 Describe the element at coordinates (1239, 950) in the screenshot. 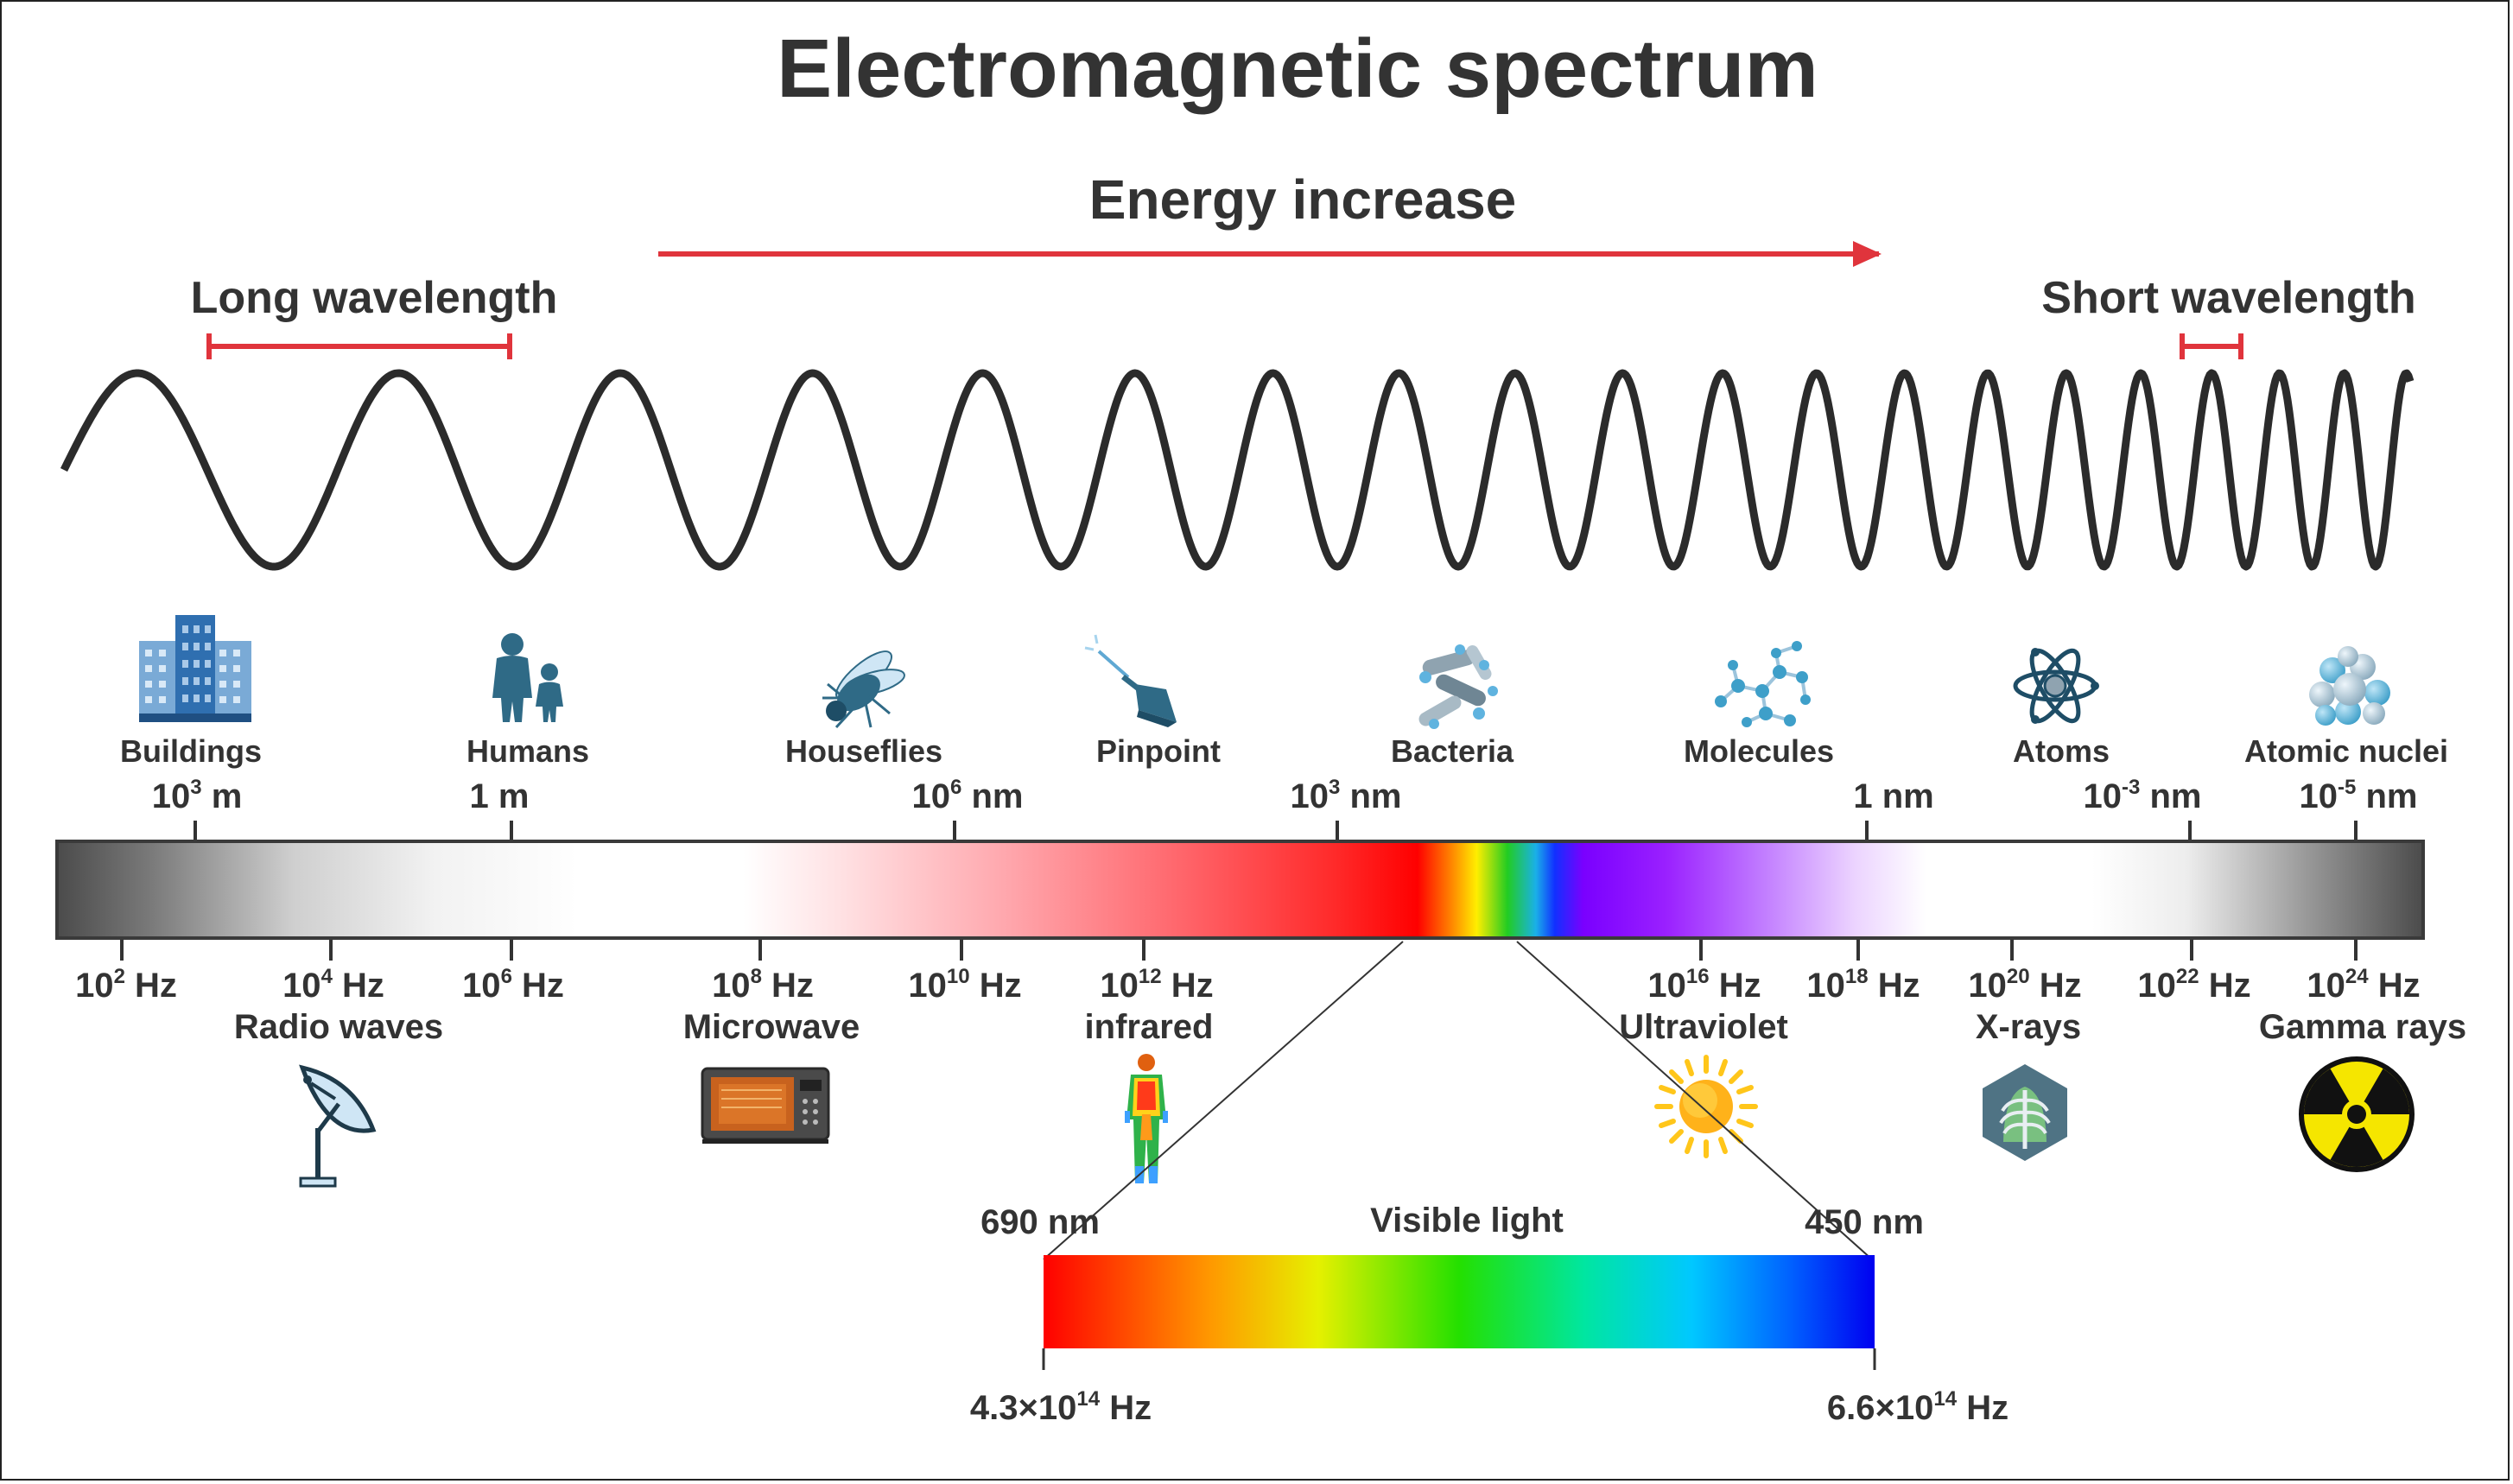

I see `frequency-ticks` at that location.